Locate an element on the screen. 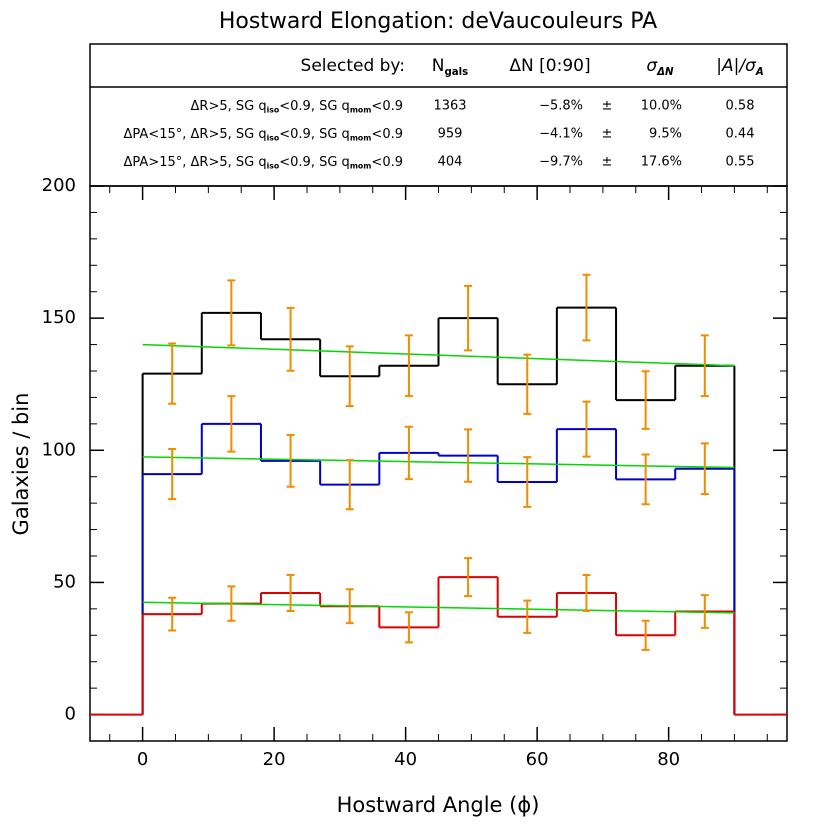 The height and width of the screenshot is (834, 830). table-cell: 959 is located at coordinates (450, 134).